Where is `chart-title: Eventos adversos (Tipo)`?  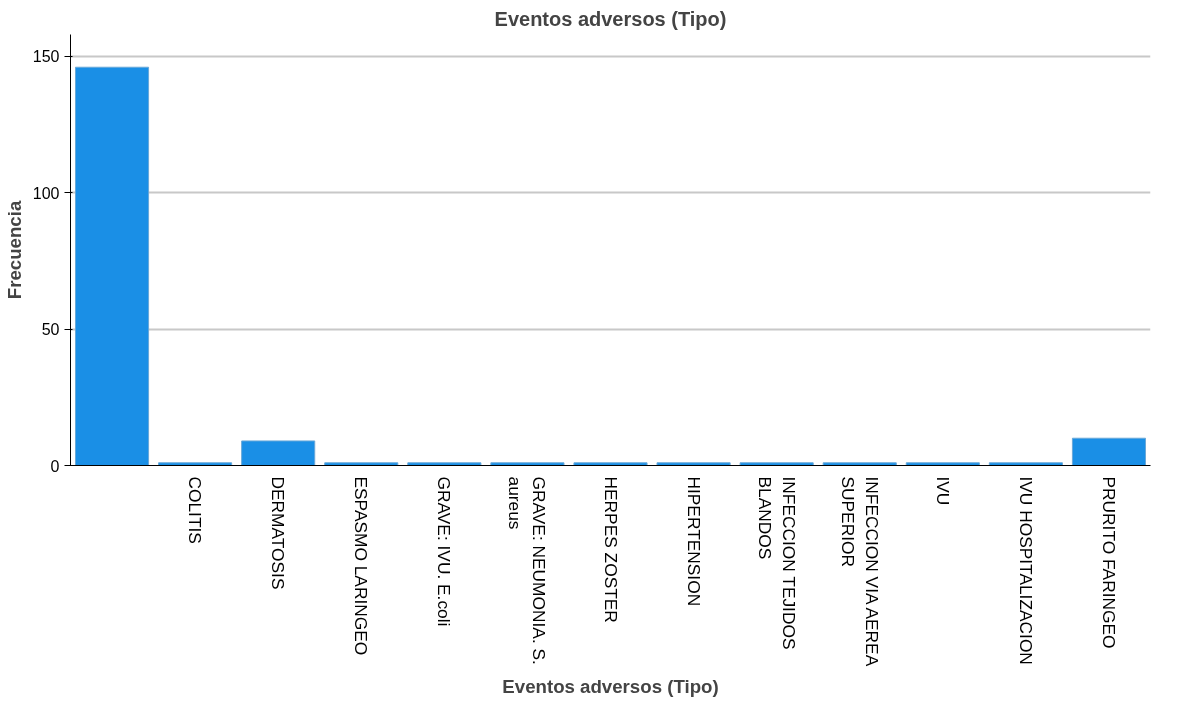 chart-title: Eventos adversos (Tipo) is located at coordinates (610, 18).